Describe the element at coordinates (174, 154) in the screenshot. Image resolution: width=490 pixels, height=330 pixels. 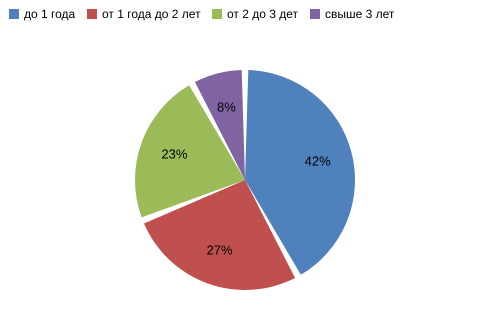
I see `data-label: 23%` at that location.